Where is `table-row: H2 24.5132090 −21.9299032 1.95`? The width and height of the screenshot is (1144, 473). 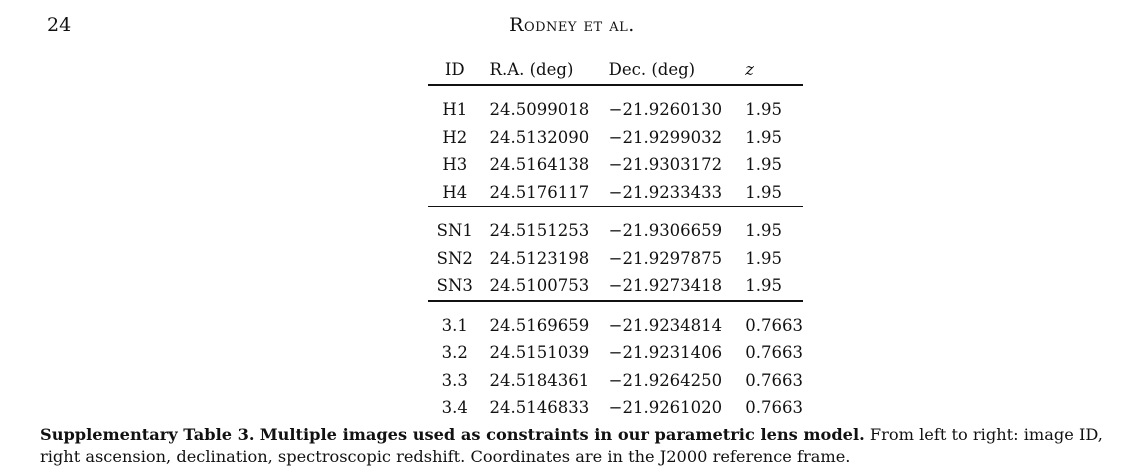
table-row: H2 24.5132090 −21.9299032 1.95 is located at coordinates (615, 138).